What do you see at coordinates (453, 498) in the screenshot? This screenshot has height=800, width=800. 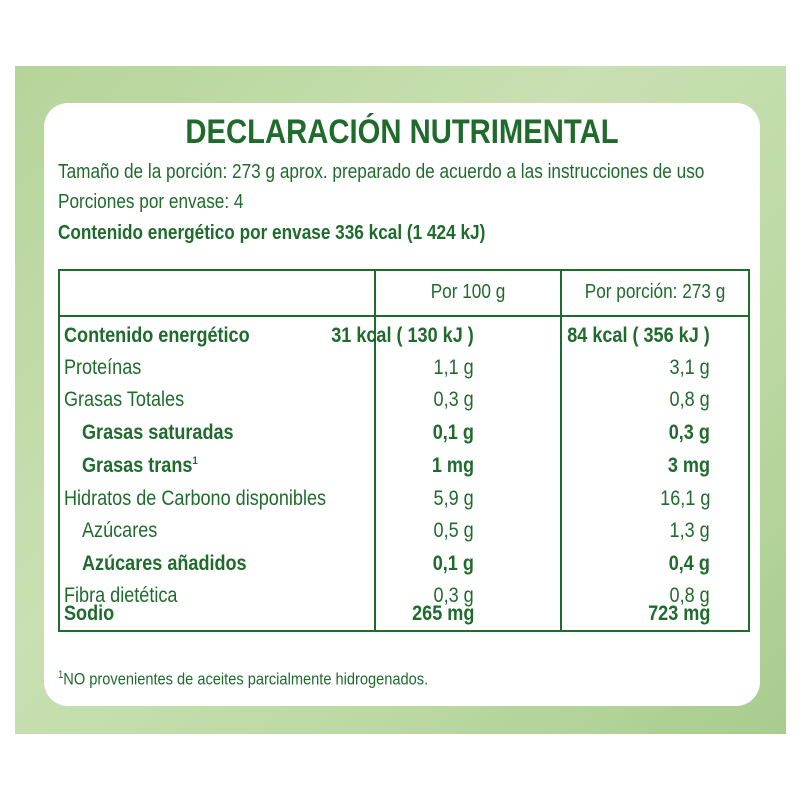 I see `row-value-per100: 5,9 g` at bounding box center [453, 498].